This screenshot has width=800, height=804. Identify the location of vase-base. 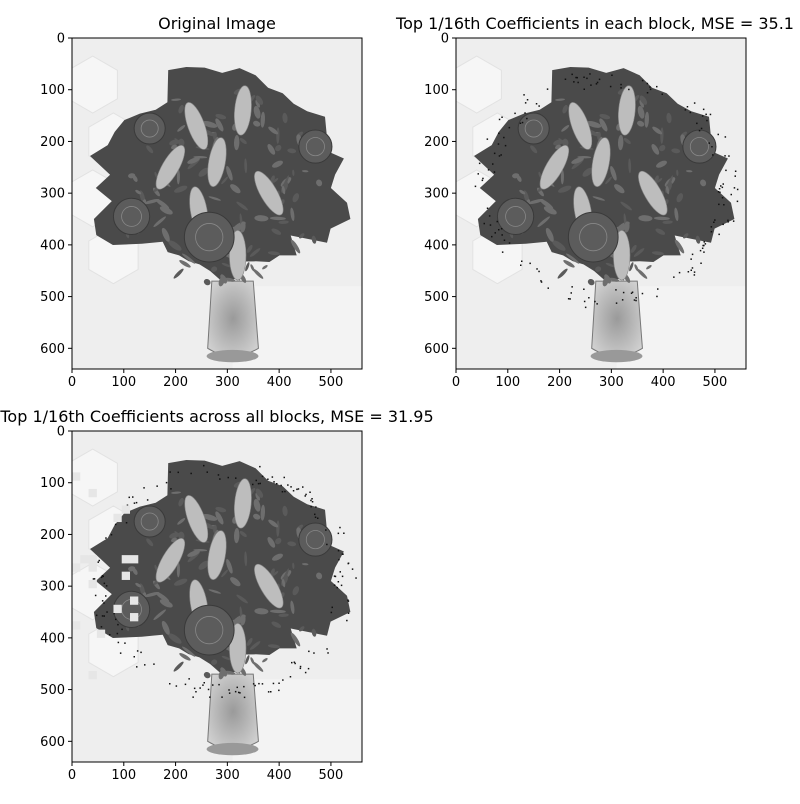
(232, 749).